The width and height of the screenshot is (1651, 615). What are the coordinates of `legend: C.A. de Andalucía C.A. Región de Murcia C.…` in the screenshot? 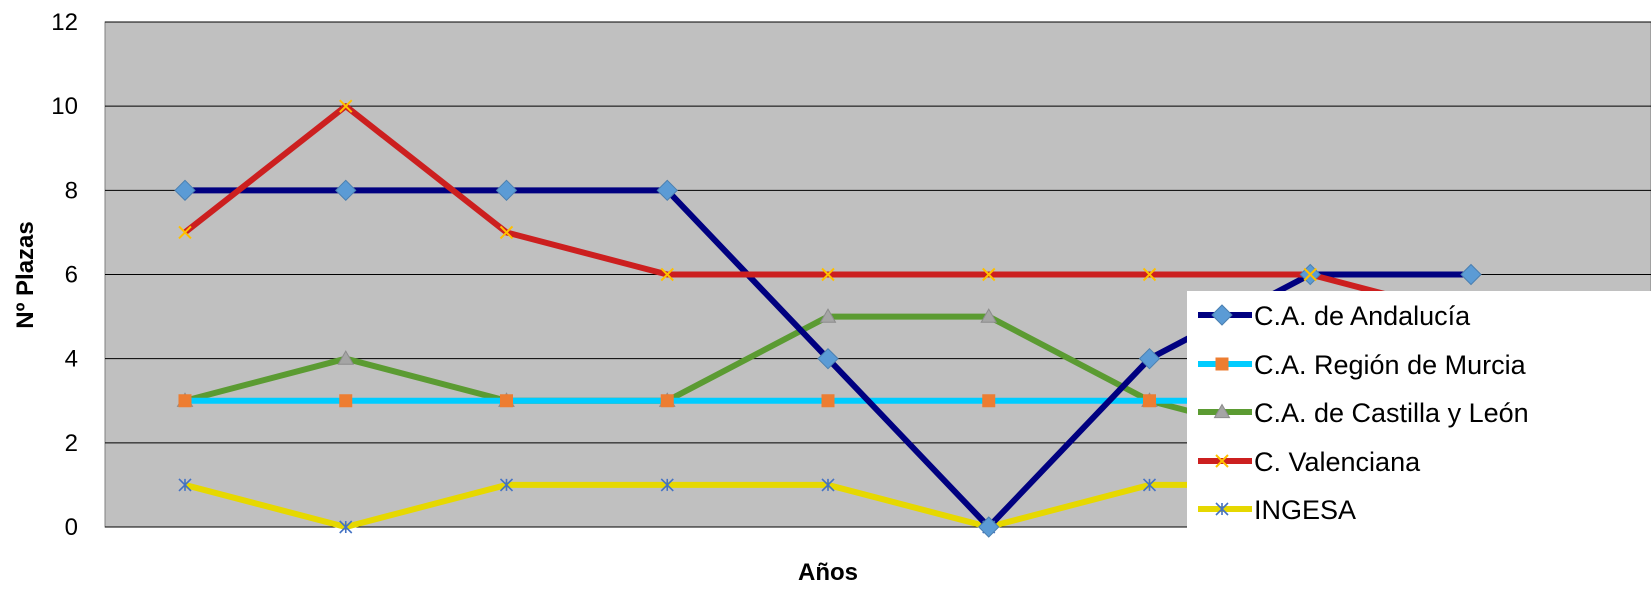 It's located at (1419, 411).